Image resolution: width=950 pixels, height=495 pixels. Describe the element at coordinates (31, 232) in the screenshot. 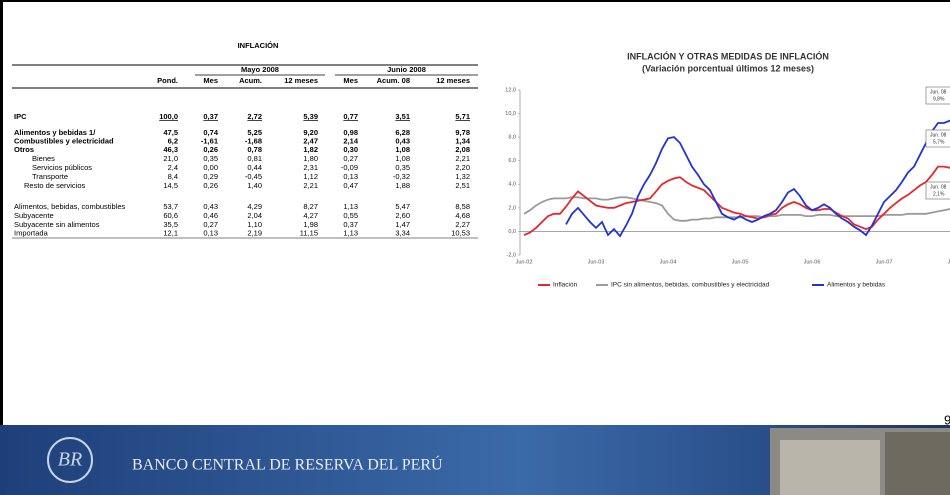

I see `row-label: Importada` at that location.